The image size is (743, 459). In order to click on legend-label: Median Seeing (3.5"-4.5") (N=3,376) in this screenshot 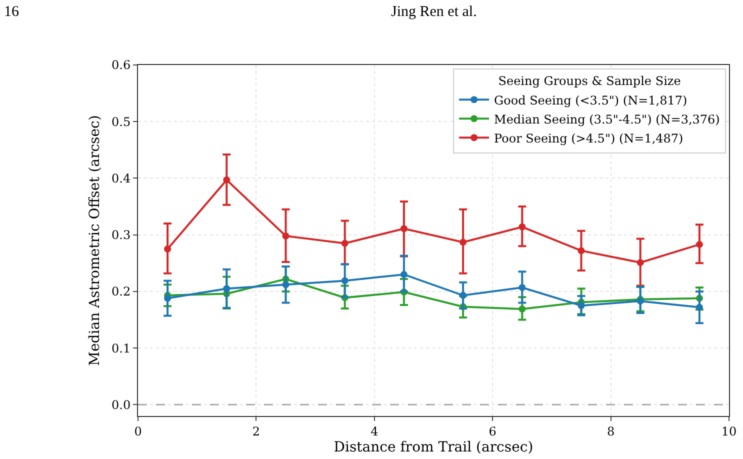, I will do `click(607, 119)`.